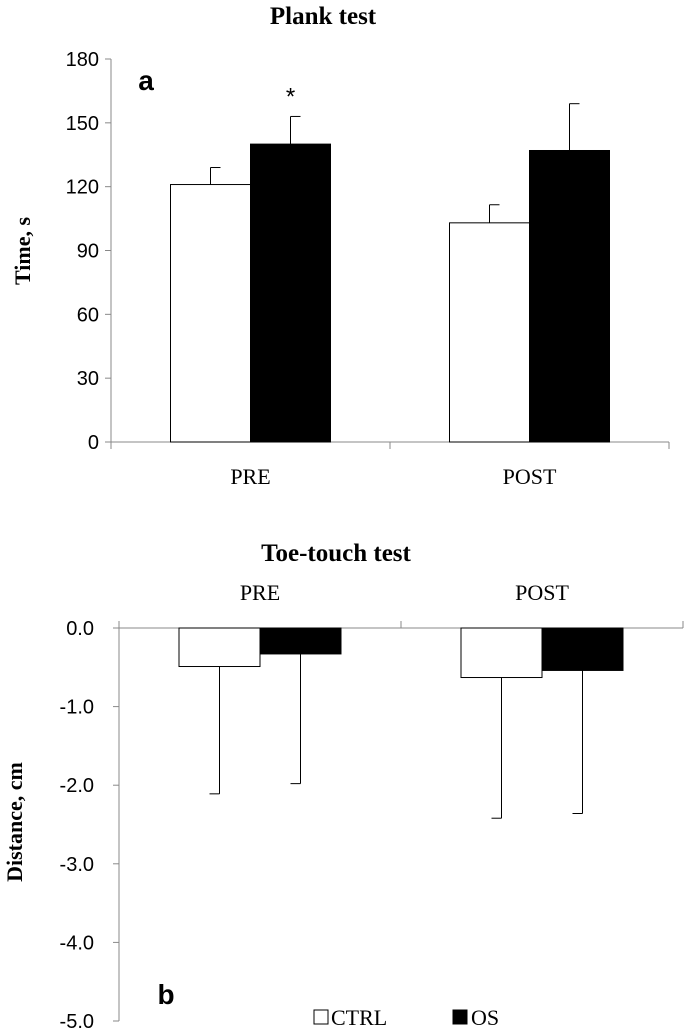 The height and width of the screenshot is (1031, 685). I want to click on panel-label: b, so click(165, 994).